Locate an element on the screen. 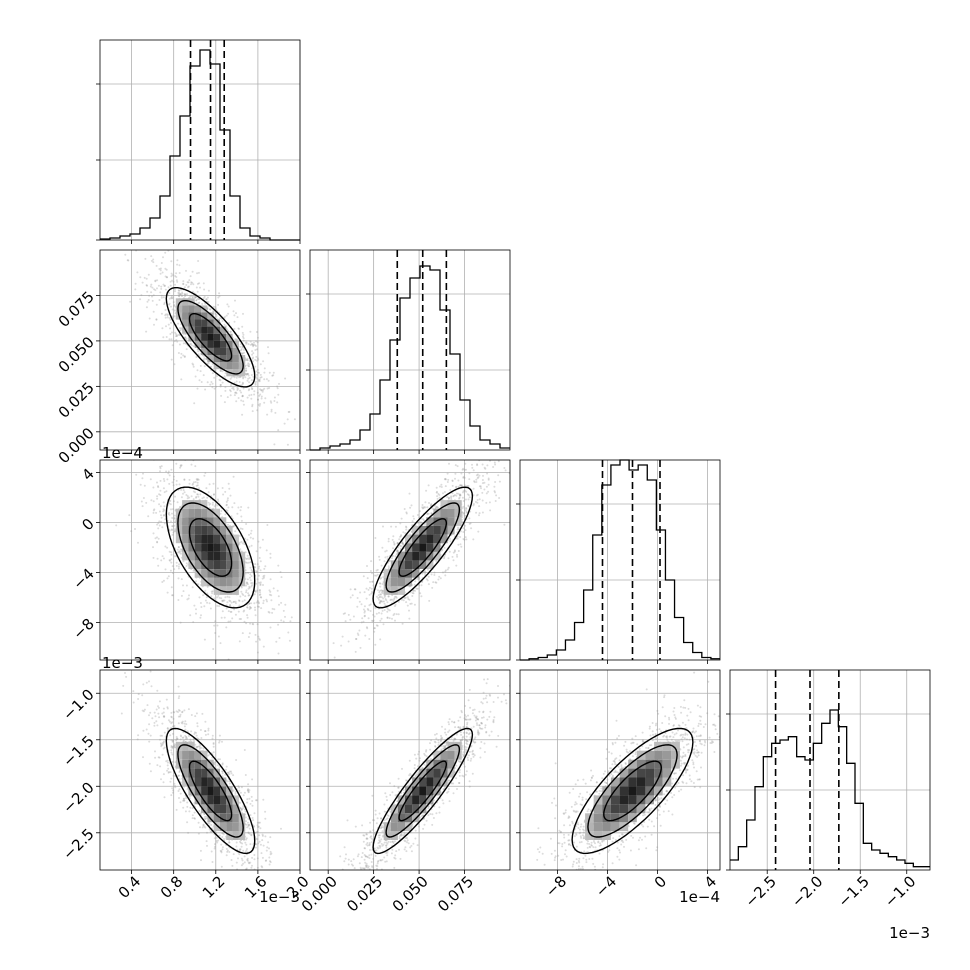 The height and width of the screenshot is (970, 970). panel-content is located at coordinates (200, 524).